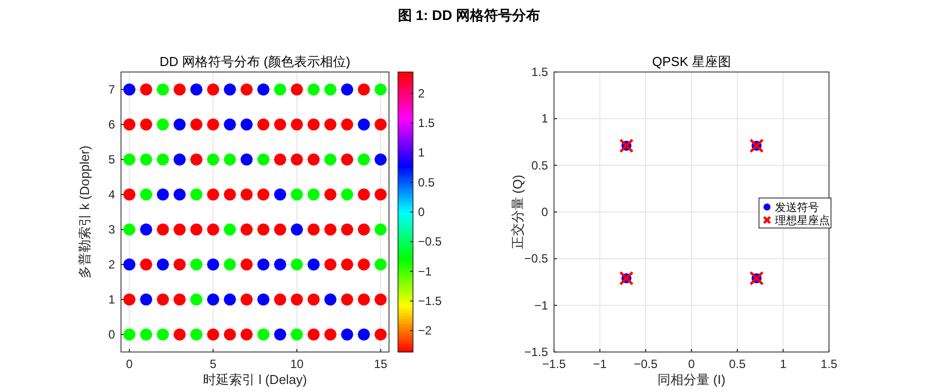  What do you see at coordinates (646, 364) in the screenshot?
I see `x-tick-label: −0.5` at bounding box center [646, 364].